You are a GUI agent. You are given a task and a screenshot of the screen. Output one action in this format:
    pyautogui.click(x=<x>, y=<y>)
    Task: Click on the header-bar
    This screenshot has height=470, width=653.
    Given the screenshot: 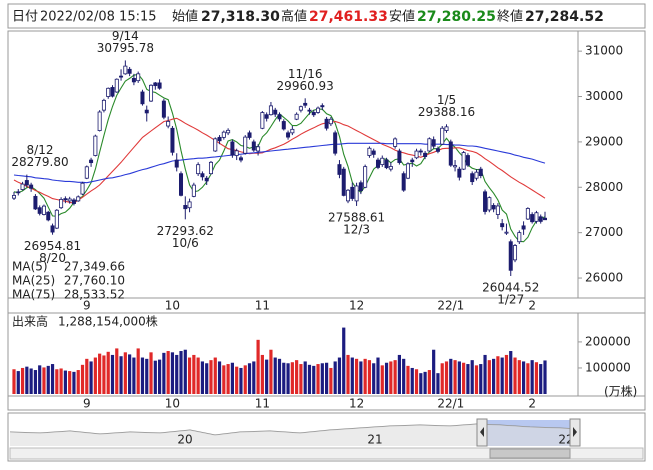 What is the action you would take?
    pyautogui.click(x=326, y=16)
    